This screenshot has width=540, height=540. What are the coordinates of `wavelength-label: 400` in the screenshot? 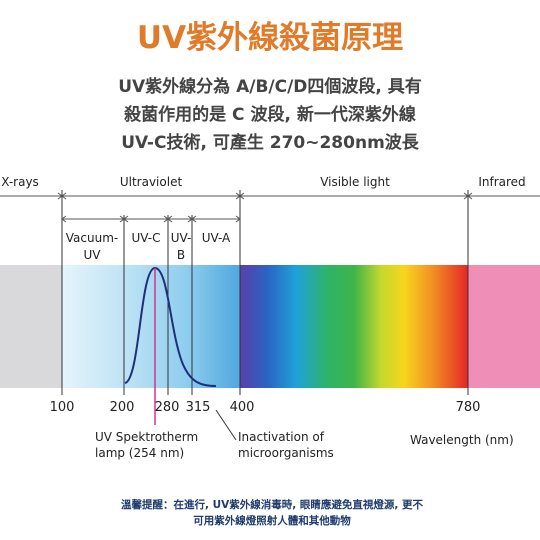 It's located at (242, 407).